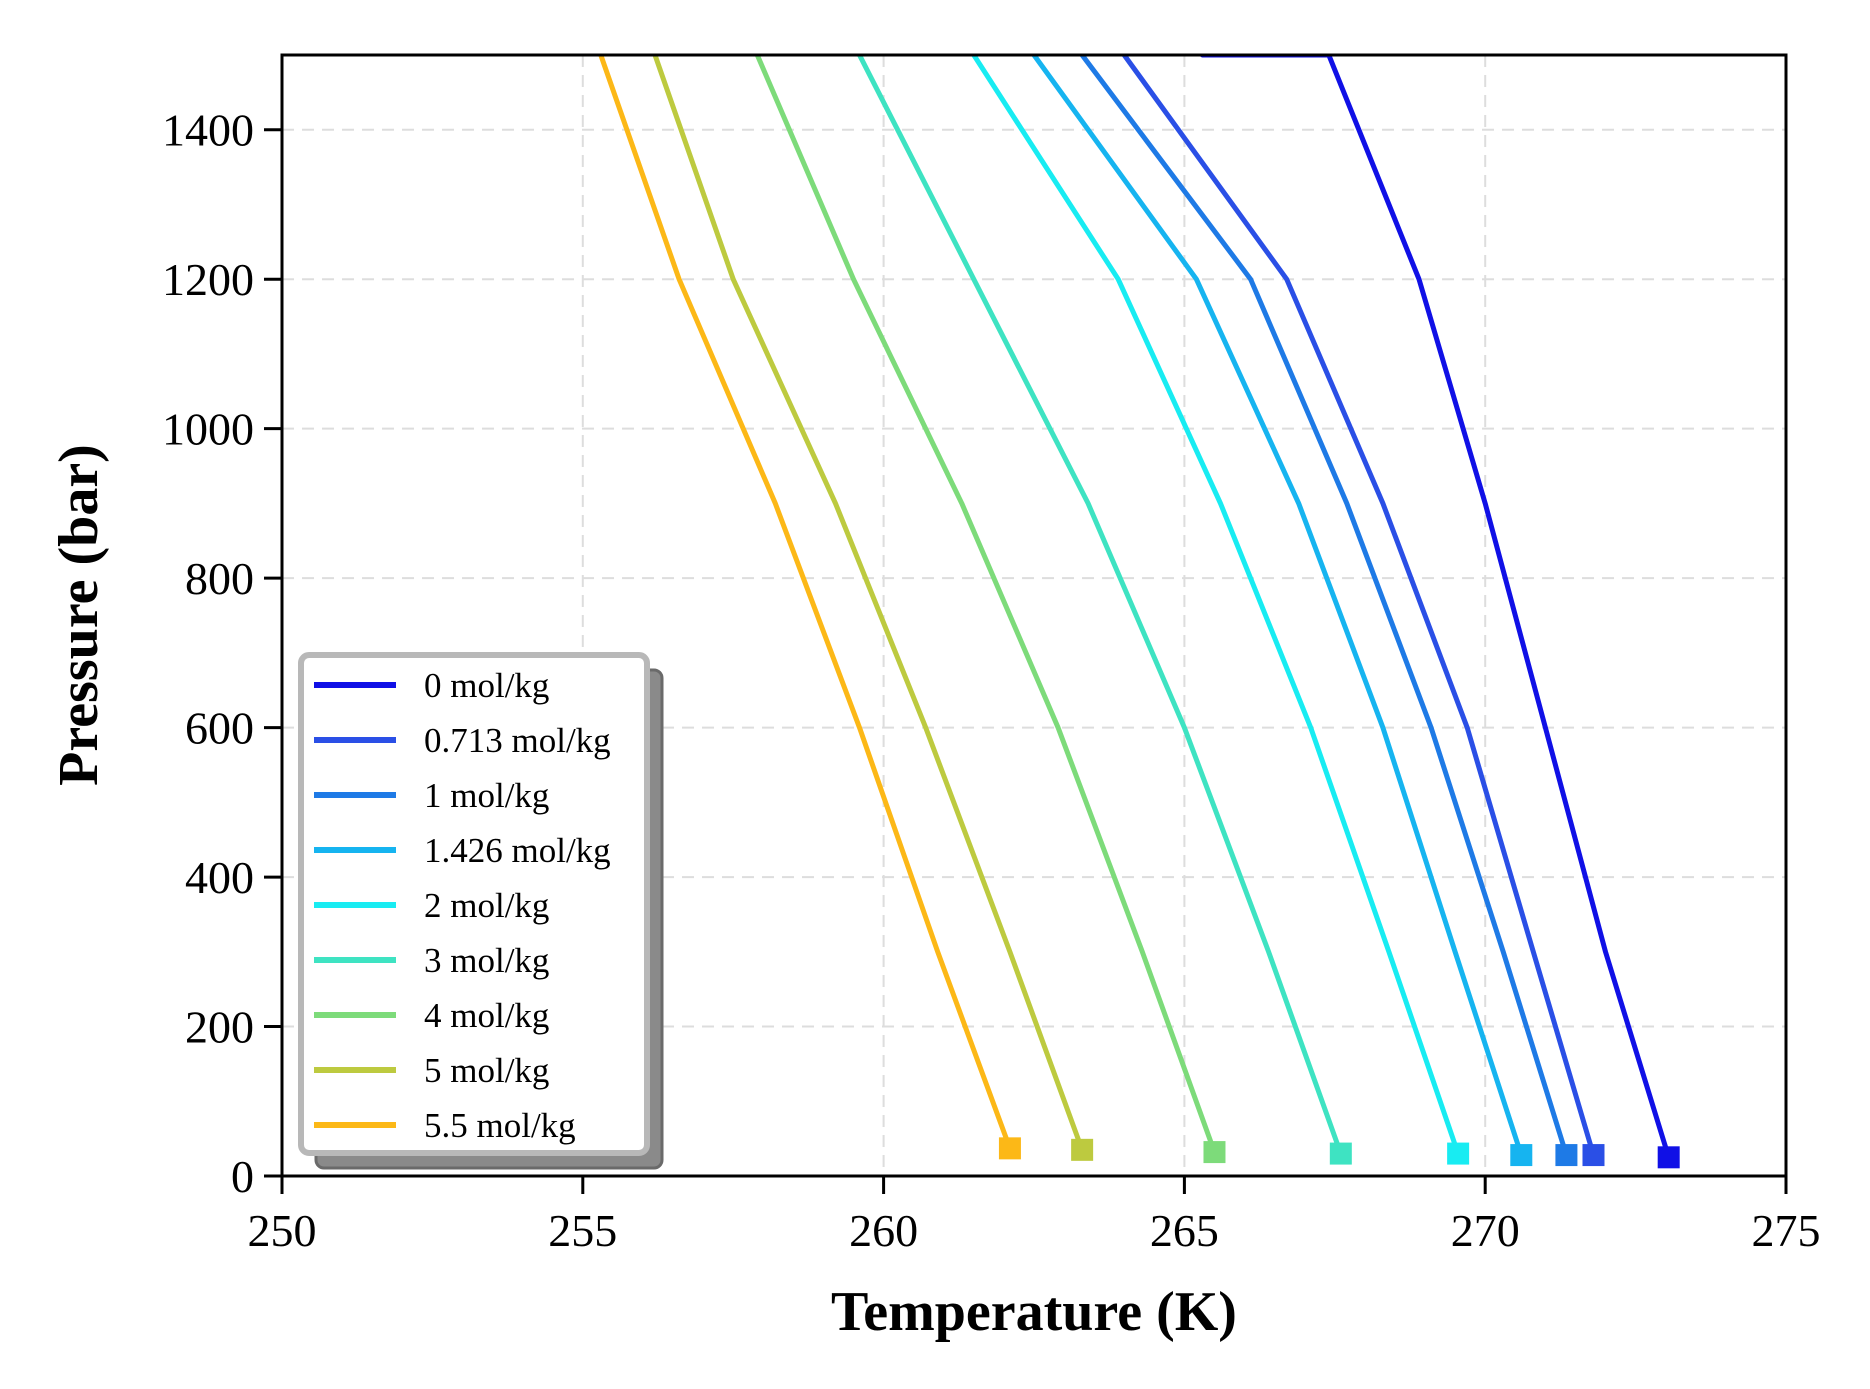 This screenshot has width=1870, height=1389. What do you see at coordinates (517, 850) in the screenshot?
I see `legend-label: 1.426 mol/kg` at bounding box center [517, 850].